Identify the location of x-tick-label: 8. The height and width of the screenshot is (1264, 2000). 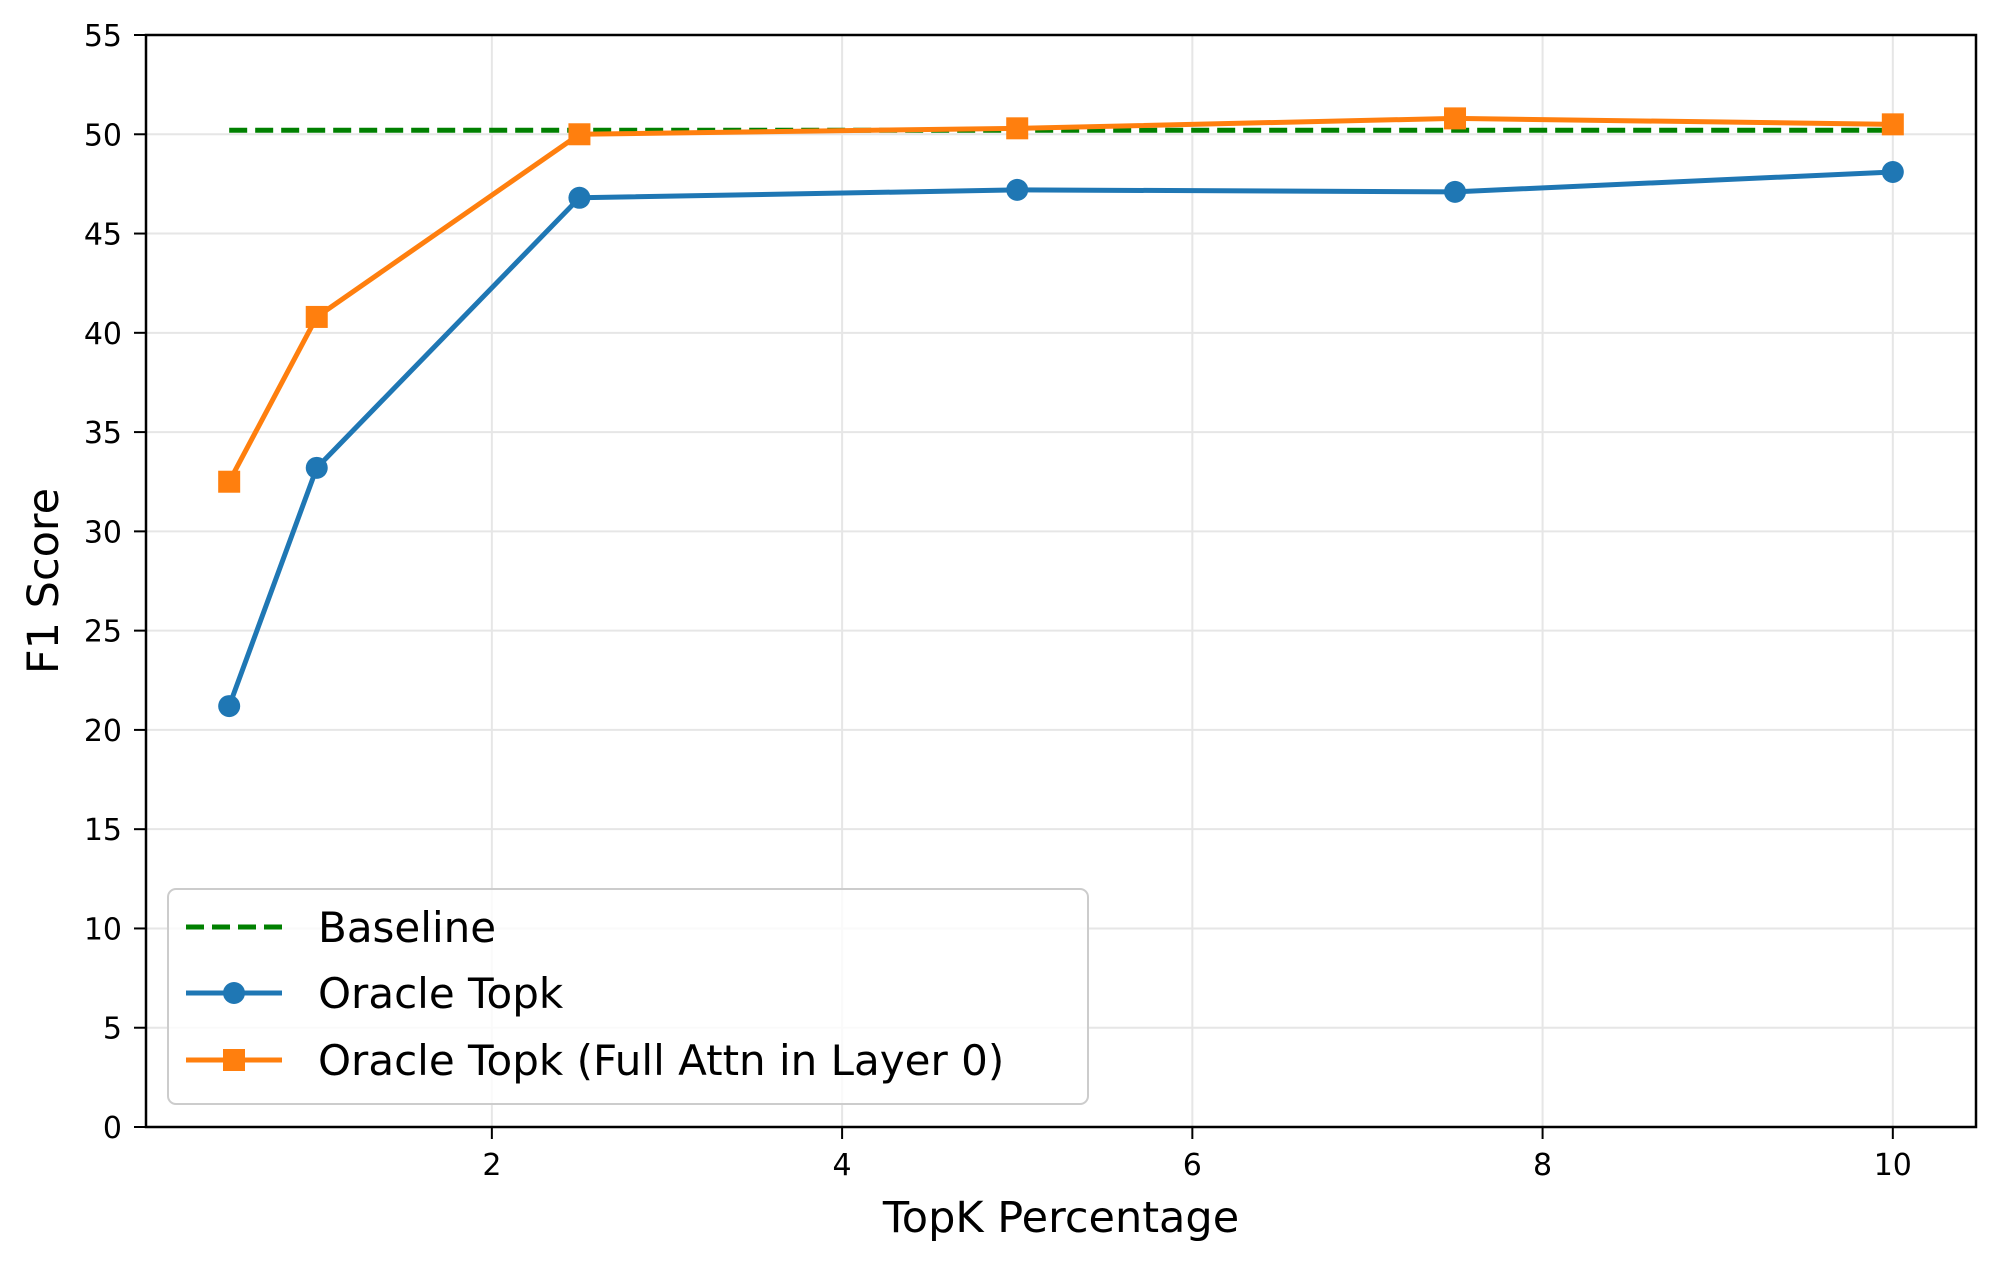
(1542, 1165).